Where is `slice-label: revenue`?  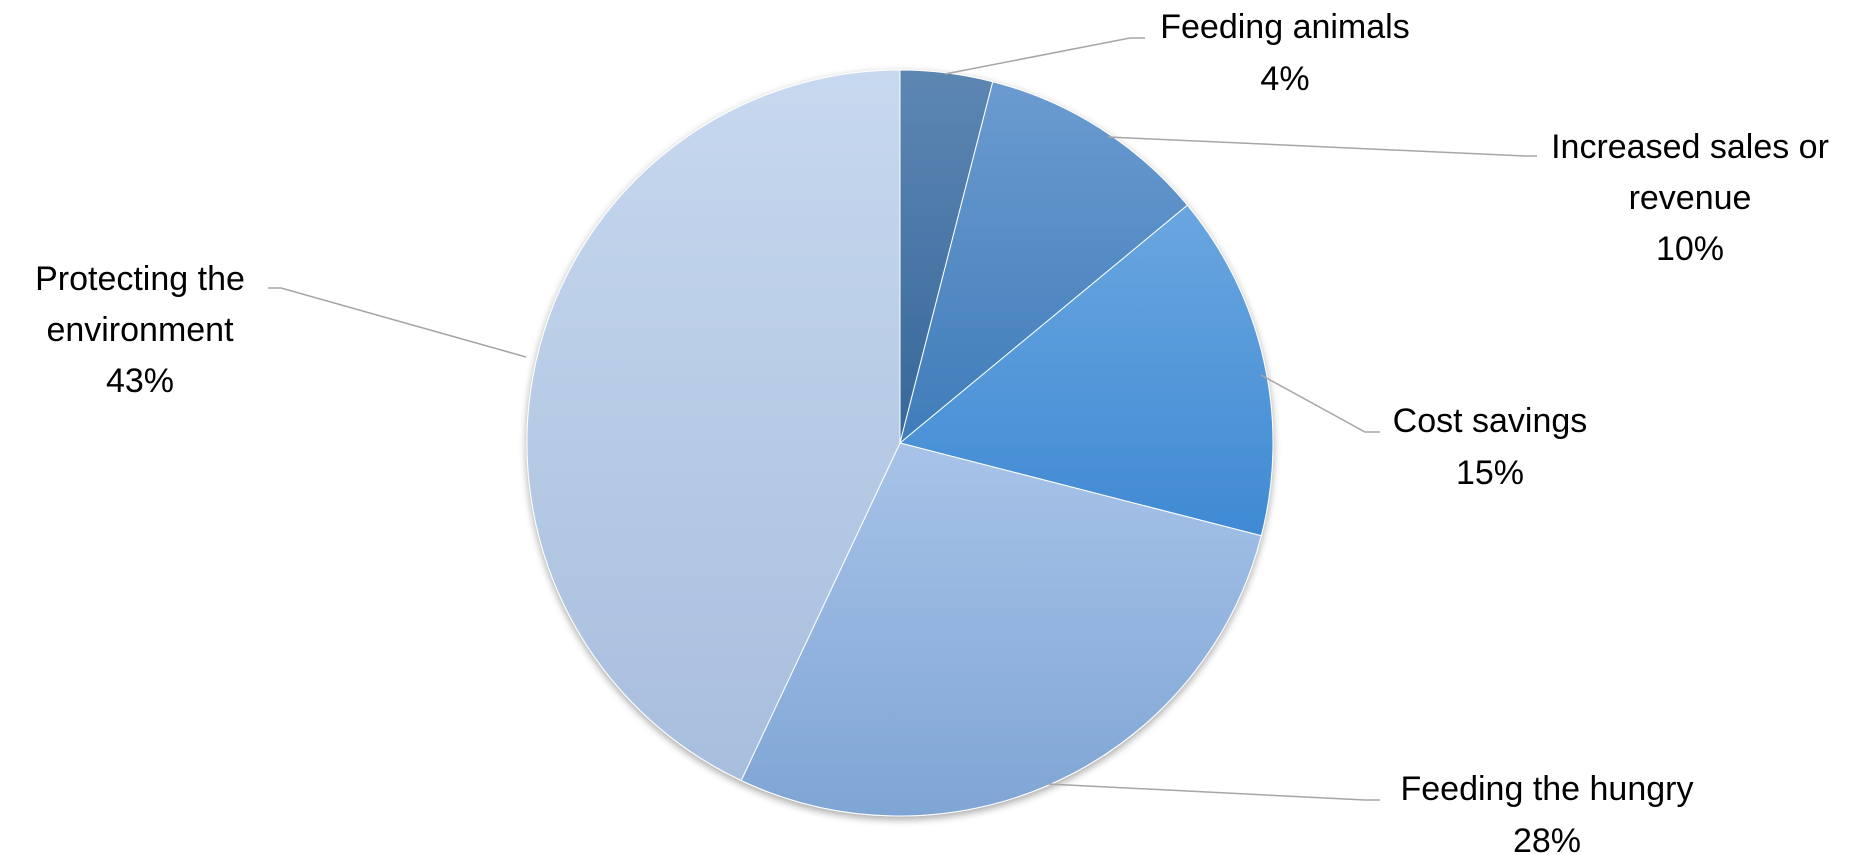
slice-label: revenue is located at coordinates (1690, 198).